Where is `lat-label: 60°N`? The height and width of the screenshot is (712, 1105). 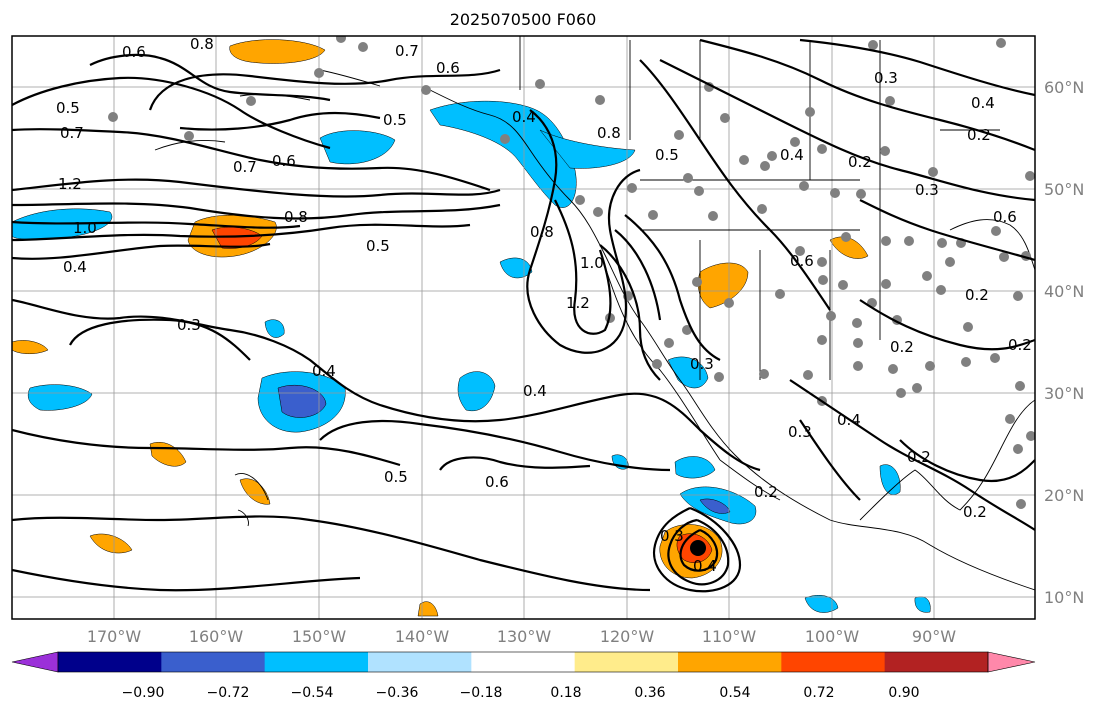 lat-label: 60°N is located at coordinates (1064, 87).